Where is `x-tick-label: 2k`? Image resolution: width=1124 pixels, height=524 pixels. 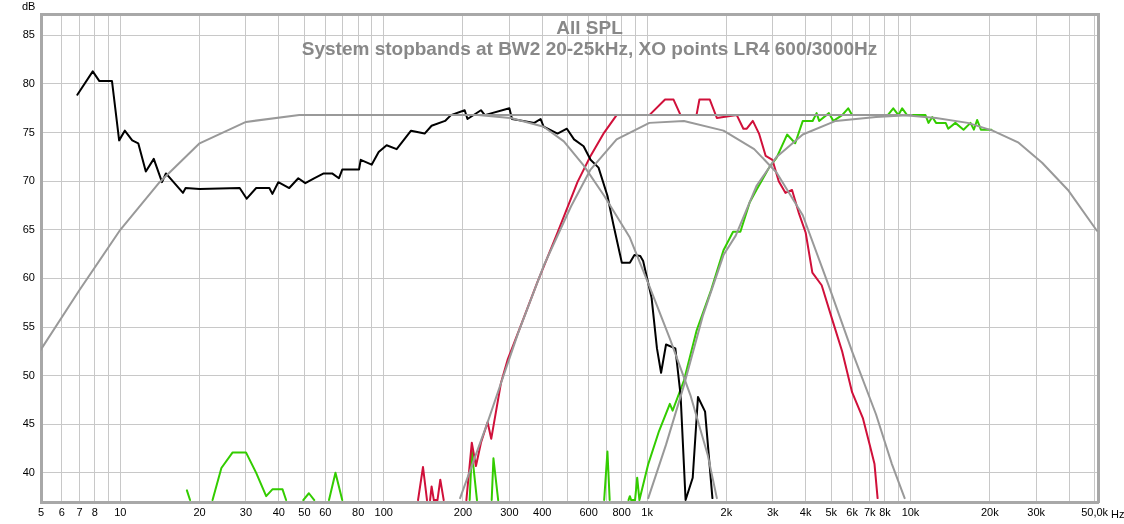
x-tick-label: 2k is located at coordinates (726, 511).